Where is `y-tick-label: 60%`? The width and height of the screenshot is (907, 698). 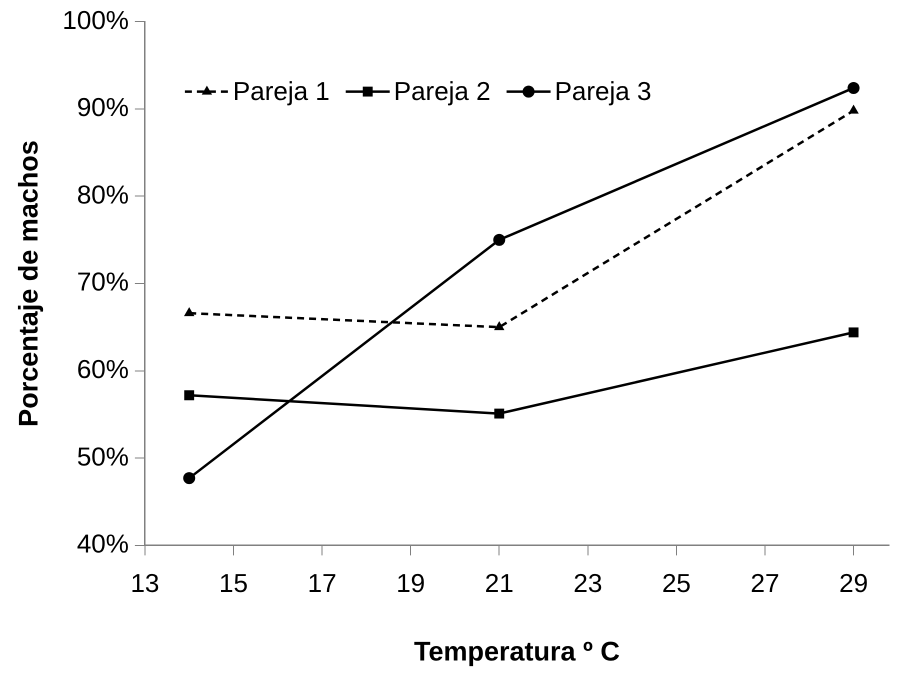 y-tick-label: 60% is located at coordinates (102, 369).